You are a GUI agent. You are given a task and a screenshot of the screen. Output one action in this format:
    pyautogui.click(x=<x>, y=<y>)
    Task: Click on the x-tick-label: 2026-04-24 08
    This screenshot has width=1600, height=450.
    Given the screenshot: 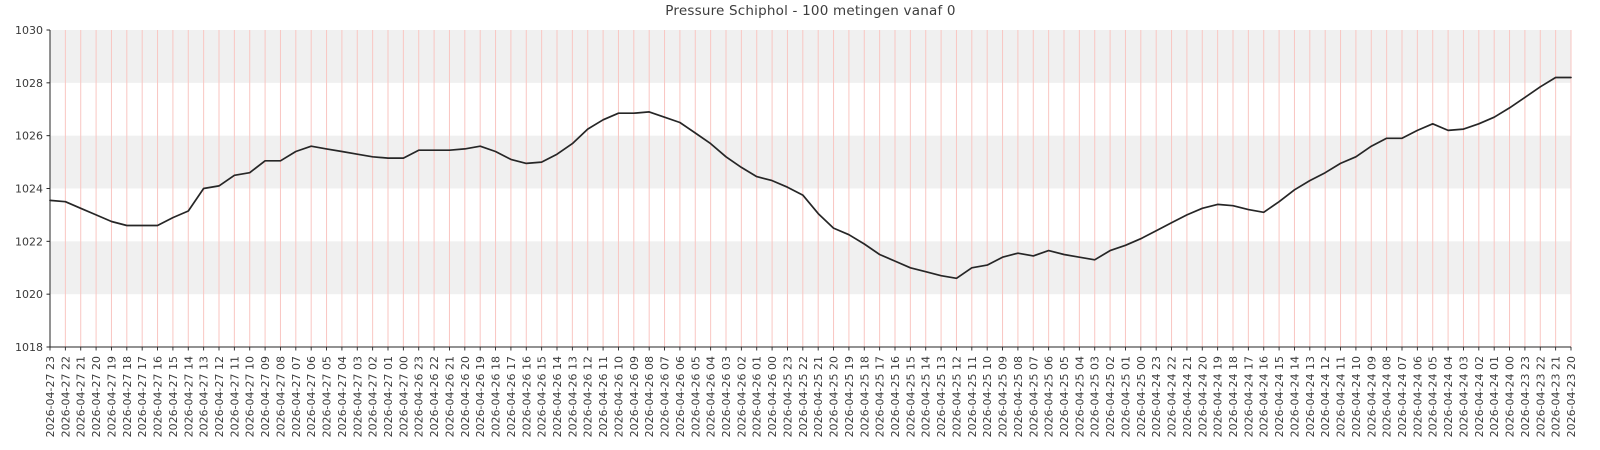 What is the action you would take?
    pyautogui.click(x=1387, y=396)
    